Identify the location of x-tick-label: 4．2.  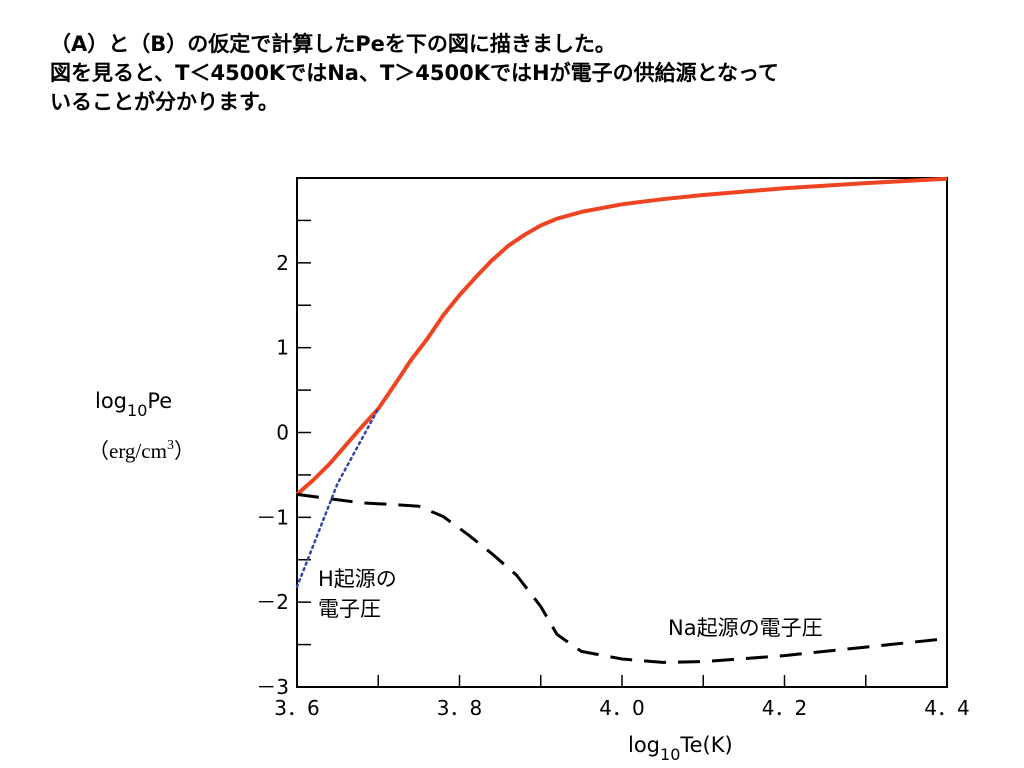
(784, 708).